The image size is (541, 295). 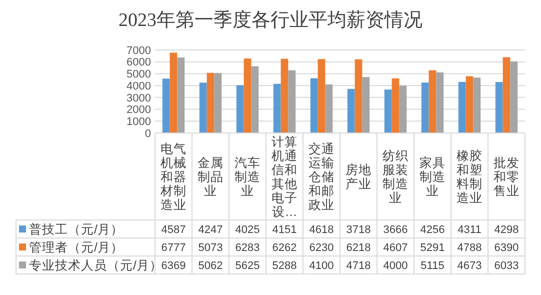 I want to click on data-label: 6033, so click(x=506, y=266).